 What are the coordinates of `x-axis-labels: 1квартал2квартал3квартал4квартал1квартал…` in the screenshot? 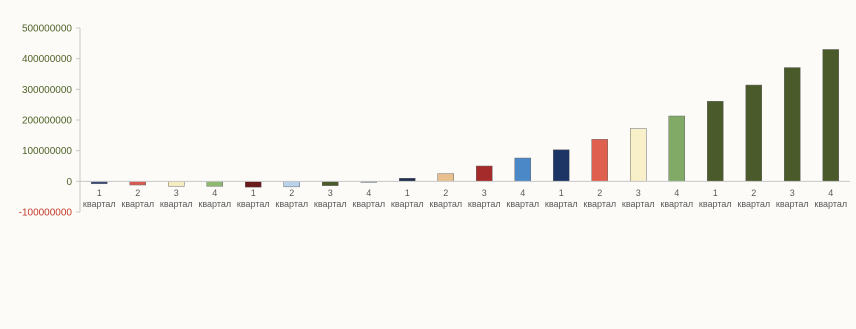 It's located at (465, 198).